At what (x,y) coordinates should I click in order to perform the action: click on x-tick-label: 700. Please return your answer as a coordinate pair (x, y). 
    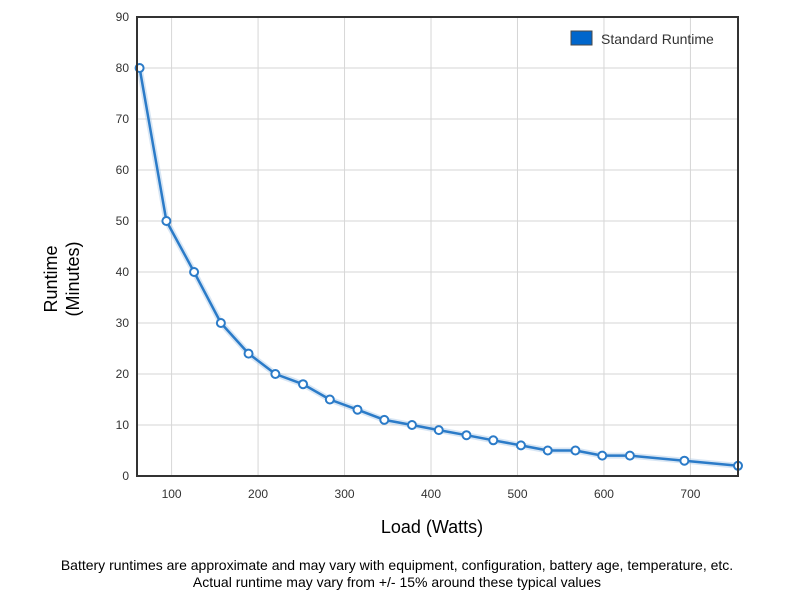
    Looking at the image, I should click on (690, 494).